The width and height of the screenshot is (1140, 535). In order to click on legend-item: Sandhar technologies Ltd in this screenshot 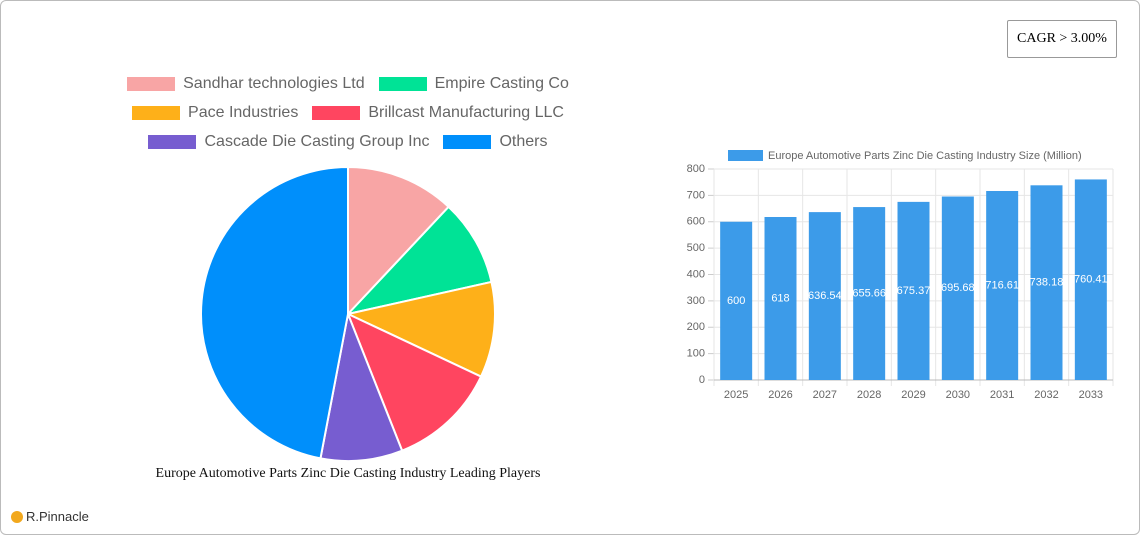, I will do `click(246, 84)`.